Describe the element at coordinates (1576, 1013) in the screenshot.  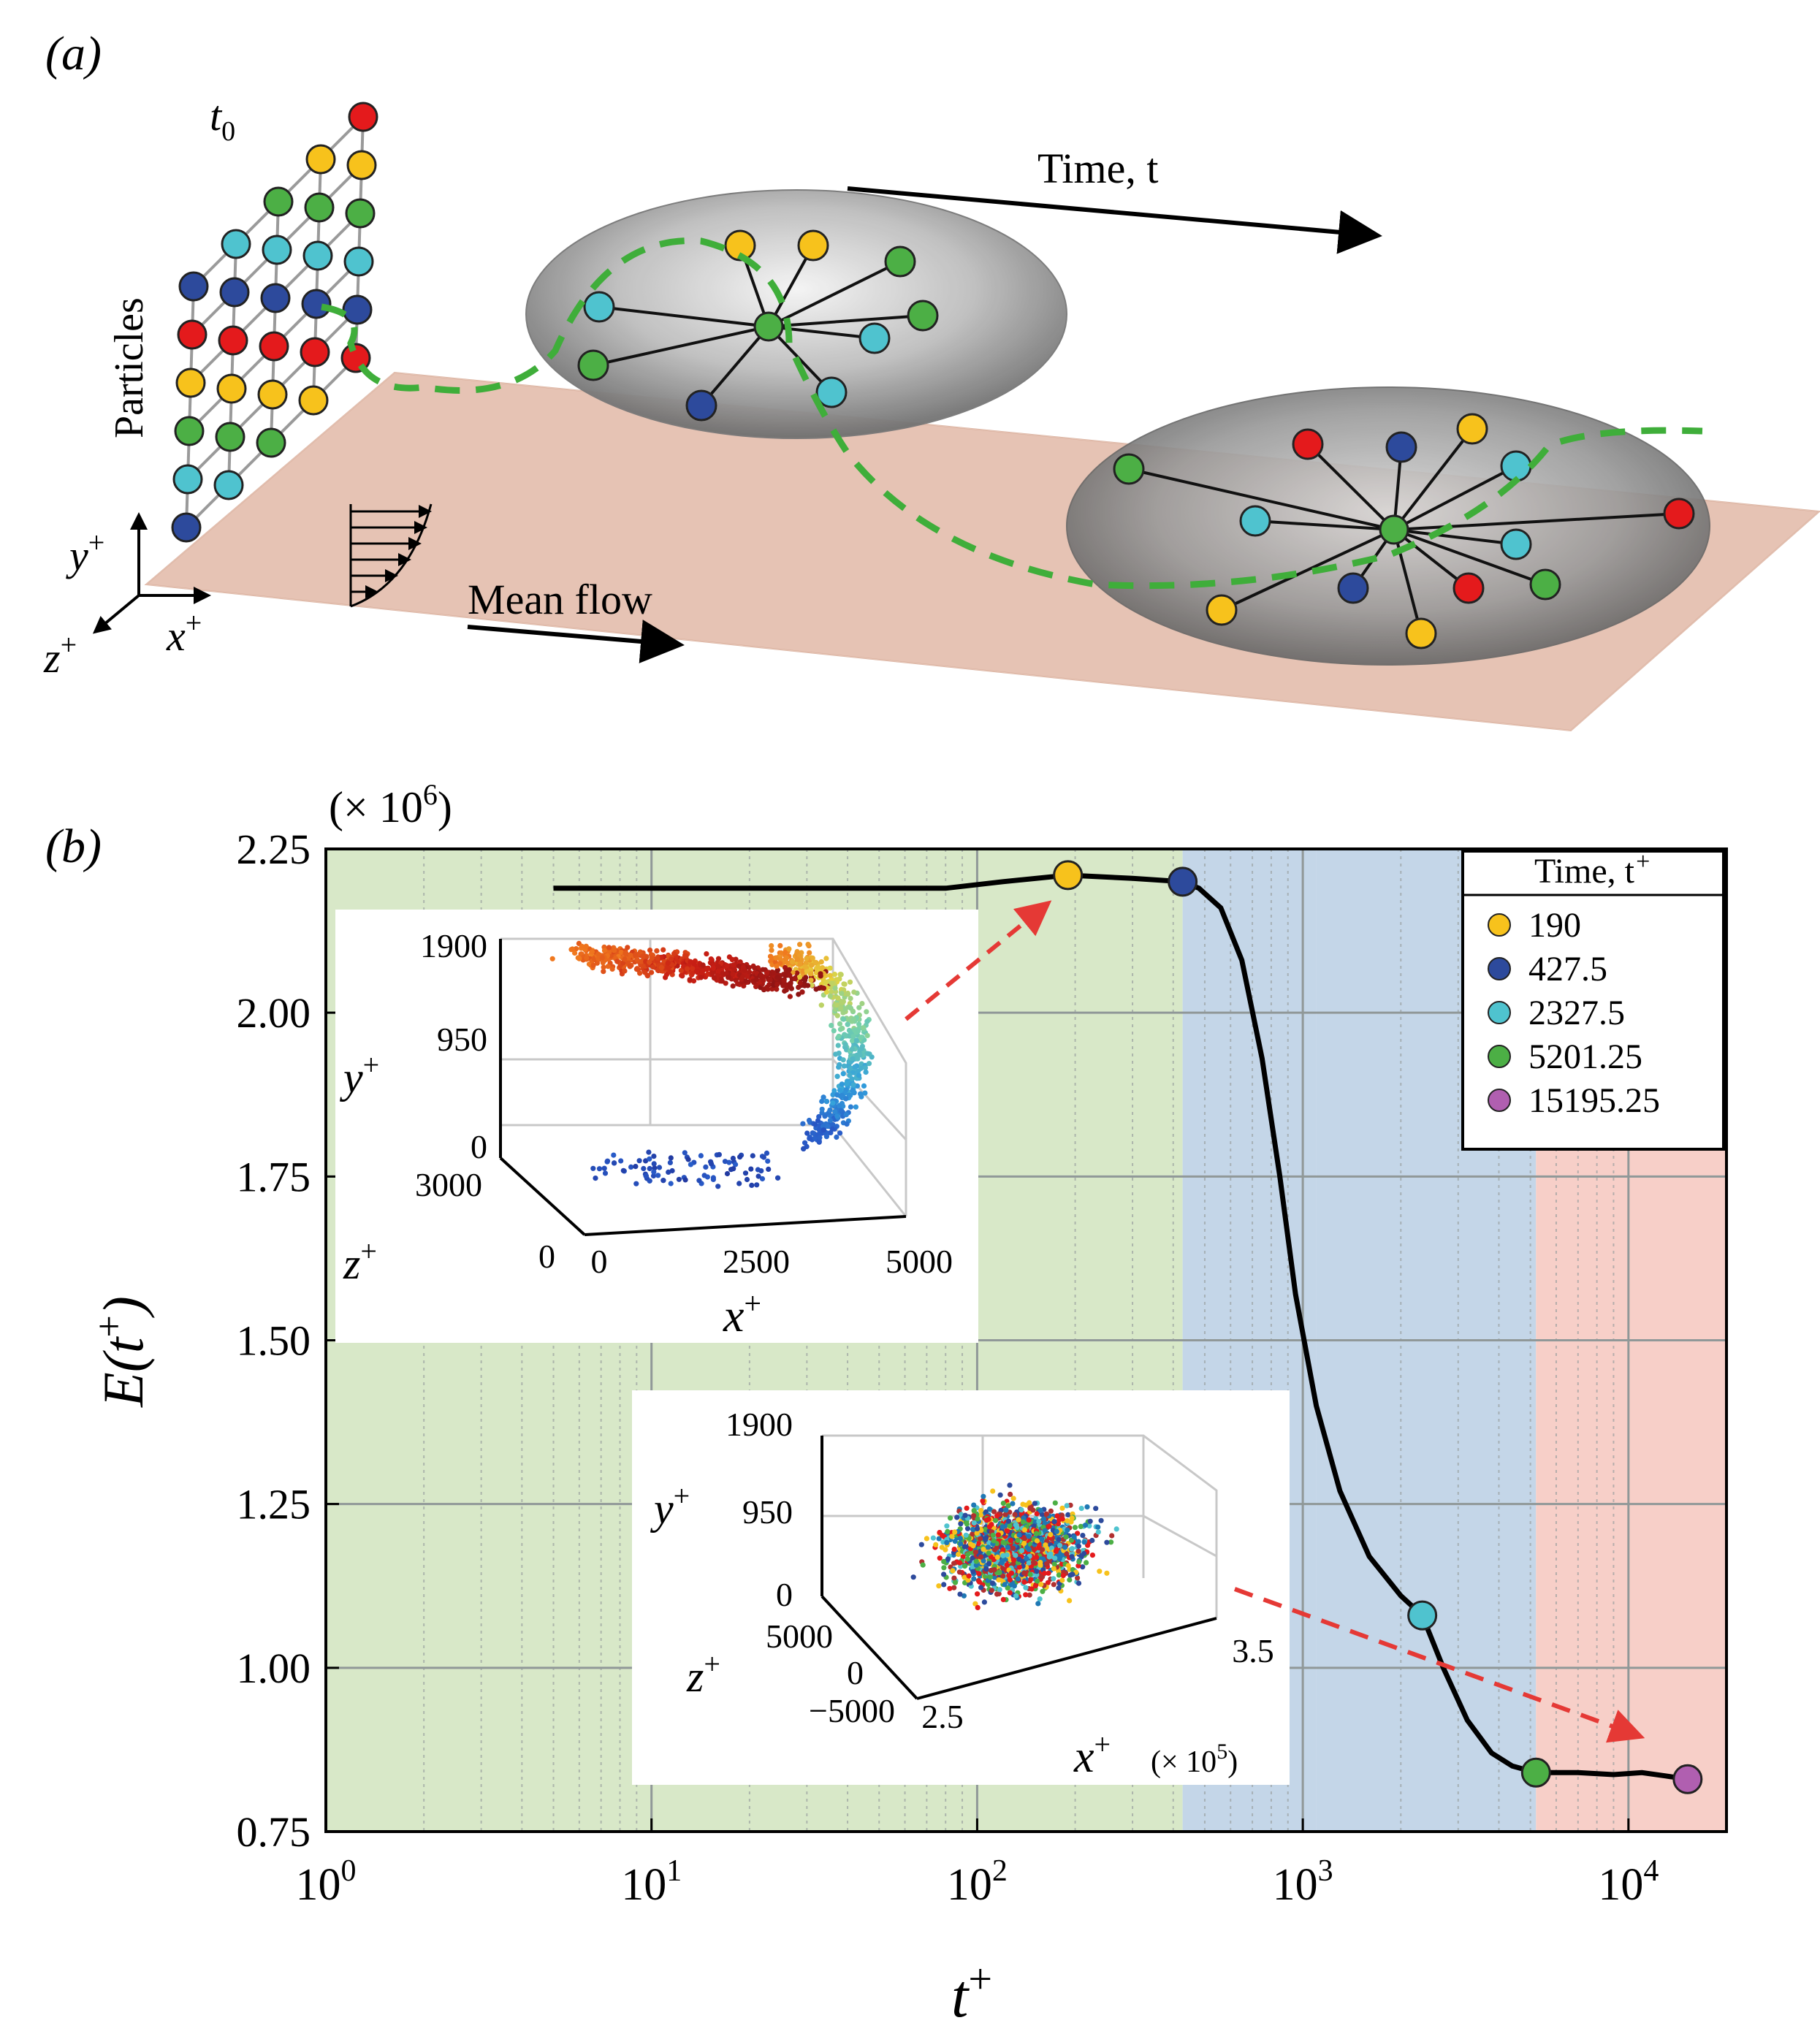
I see `legend-label: 2327.5` at that location.